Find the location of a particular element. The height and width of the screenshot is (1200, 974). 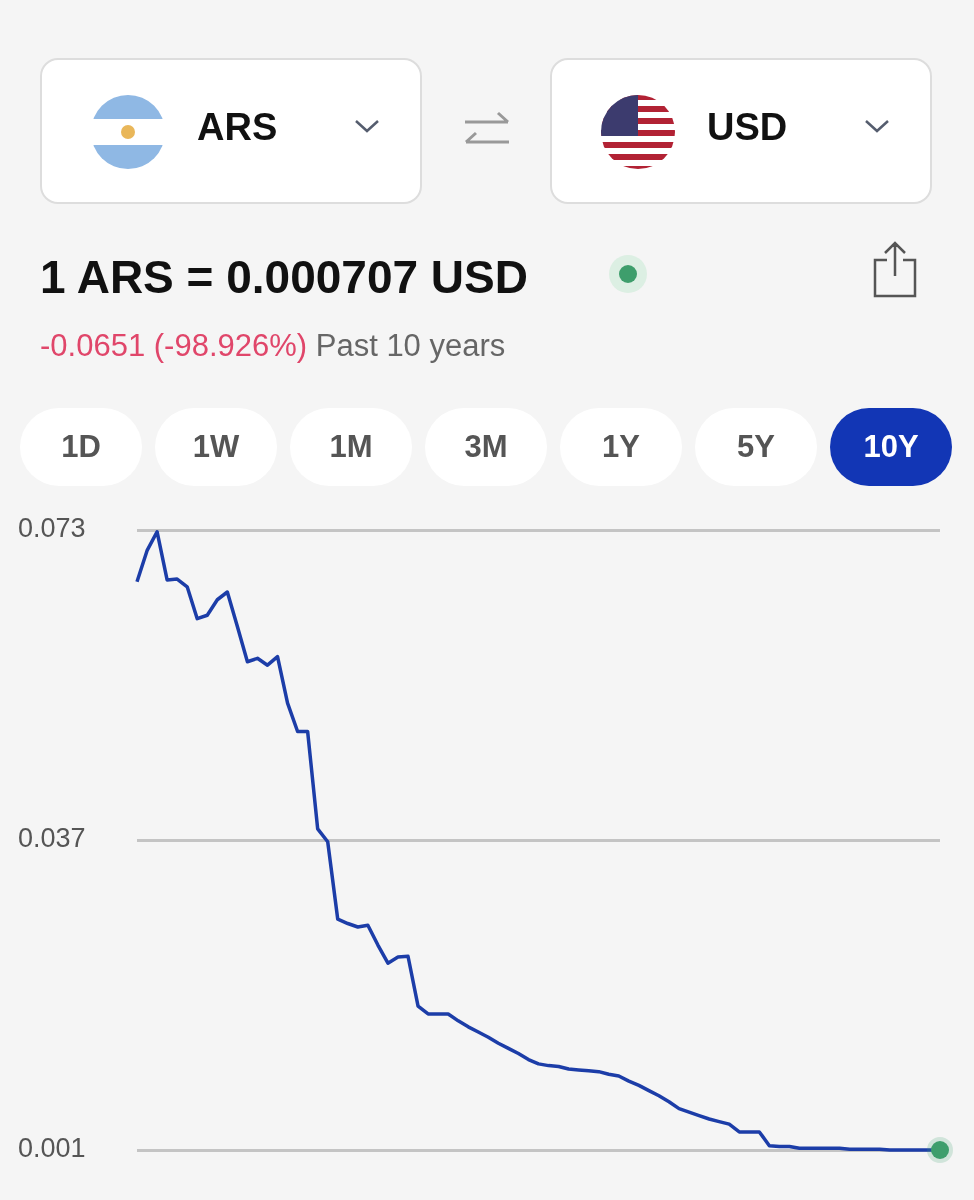

chart-title: 1 ARS = 0.000707 USD is located at coordinates (284, 277).